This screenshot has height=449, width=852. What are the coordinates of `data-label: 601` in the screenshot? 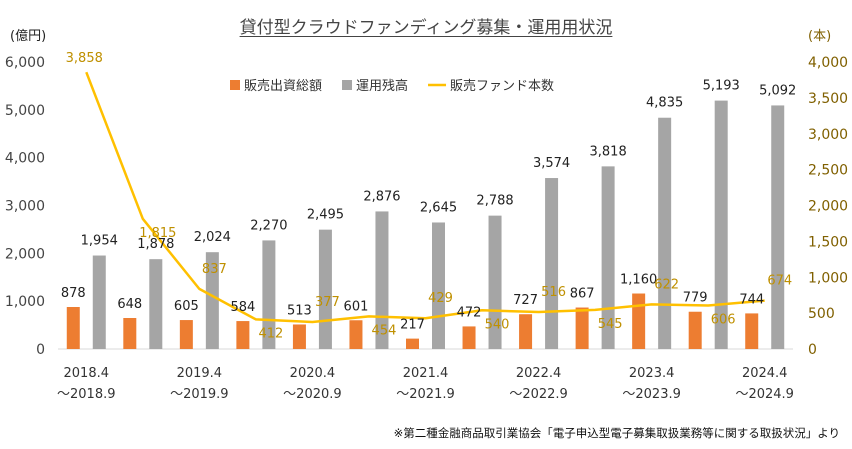 It's located at (356, 306).